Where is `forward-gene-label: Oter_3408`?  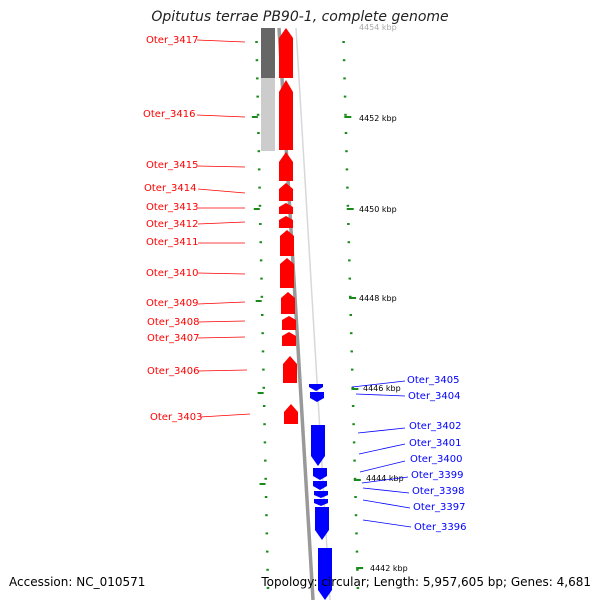
forward-gene-label: Oter_3408 is located at coordinates (173, 322).